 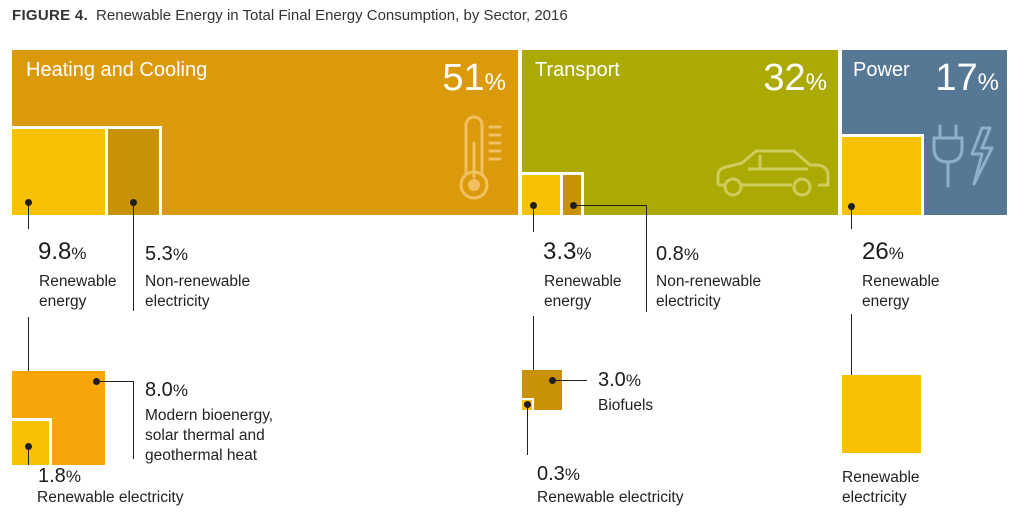 I want to click on transport-renewable-connector, so click(x=533, y=219).